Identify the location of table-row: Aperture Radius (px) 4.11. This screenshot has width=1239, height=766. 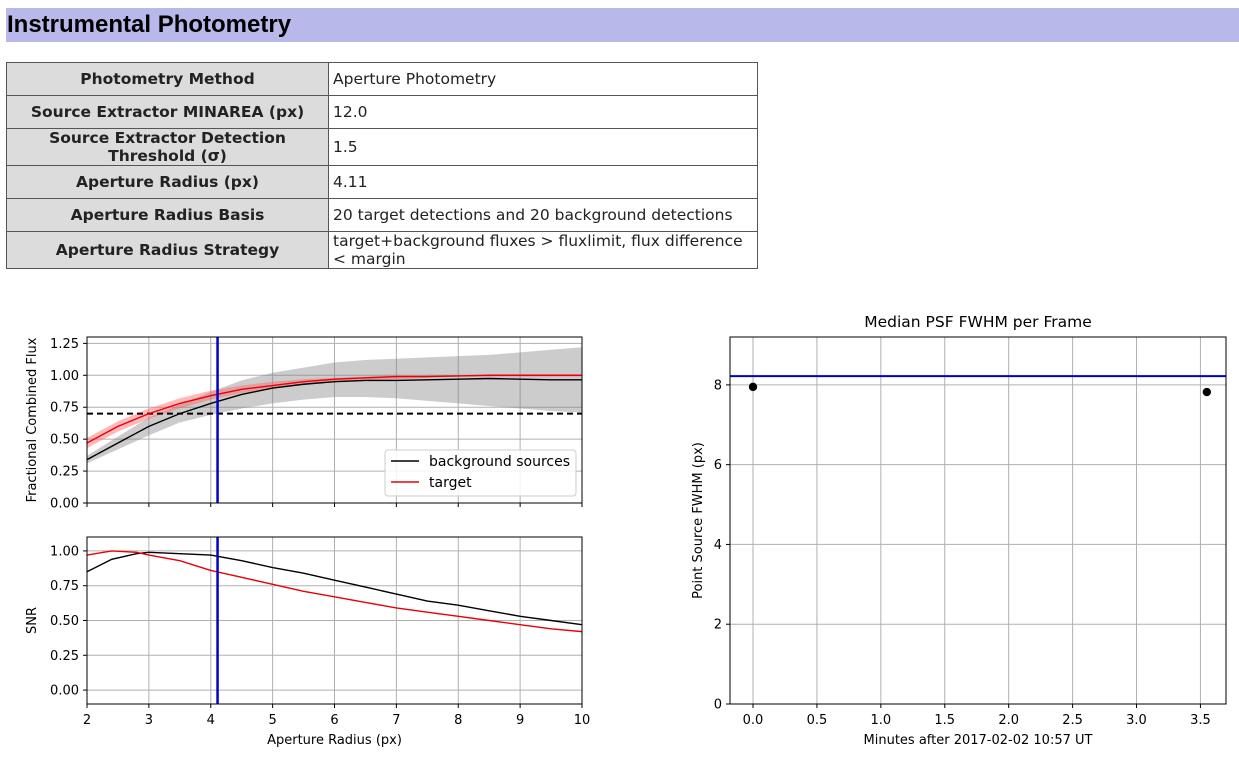
(382, 182).